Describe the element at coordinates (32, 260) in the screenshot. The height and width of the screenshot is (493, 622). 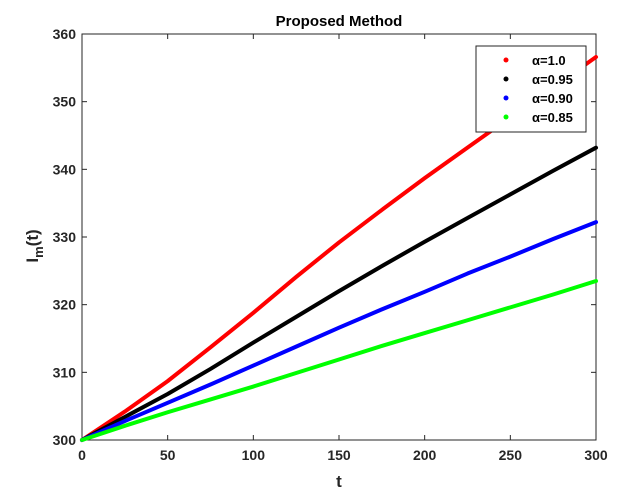
I see `y-axis-label-main: I` at that location.